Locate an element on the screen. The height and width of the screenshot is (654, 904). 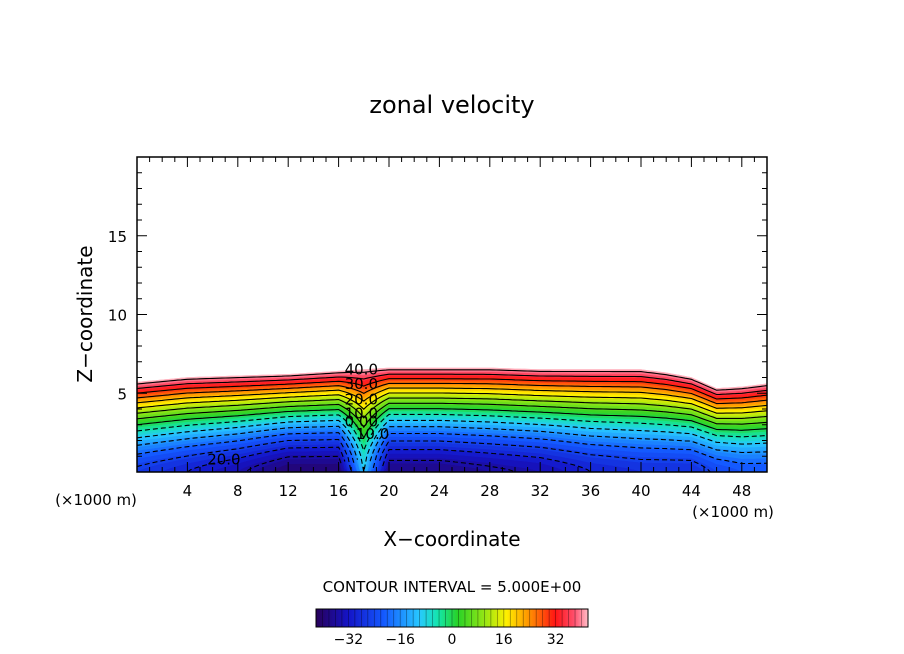
y-tick-label: 5 is located at coordinates (122, 394).